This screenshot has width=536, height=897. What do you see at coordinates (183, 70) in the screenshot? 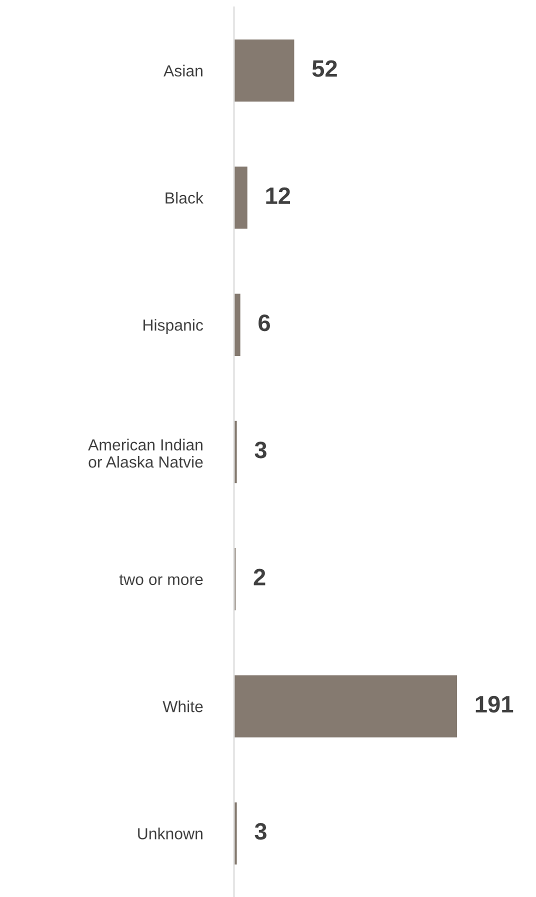
I see `y-tick-label: Asian` at bounding box center [183, 70].